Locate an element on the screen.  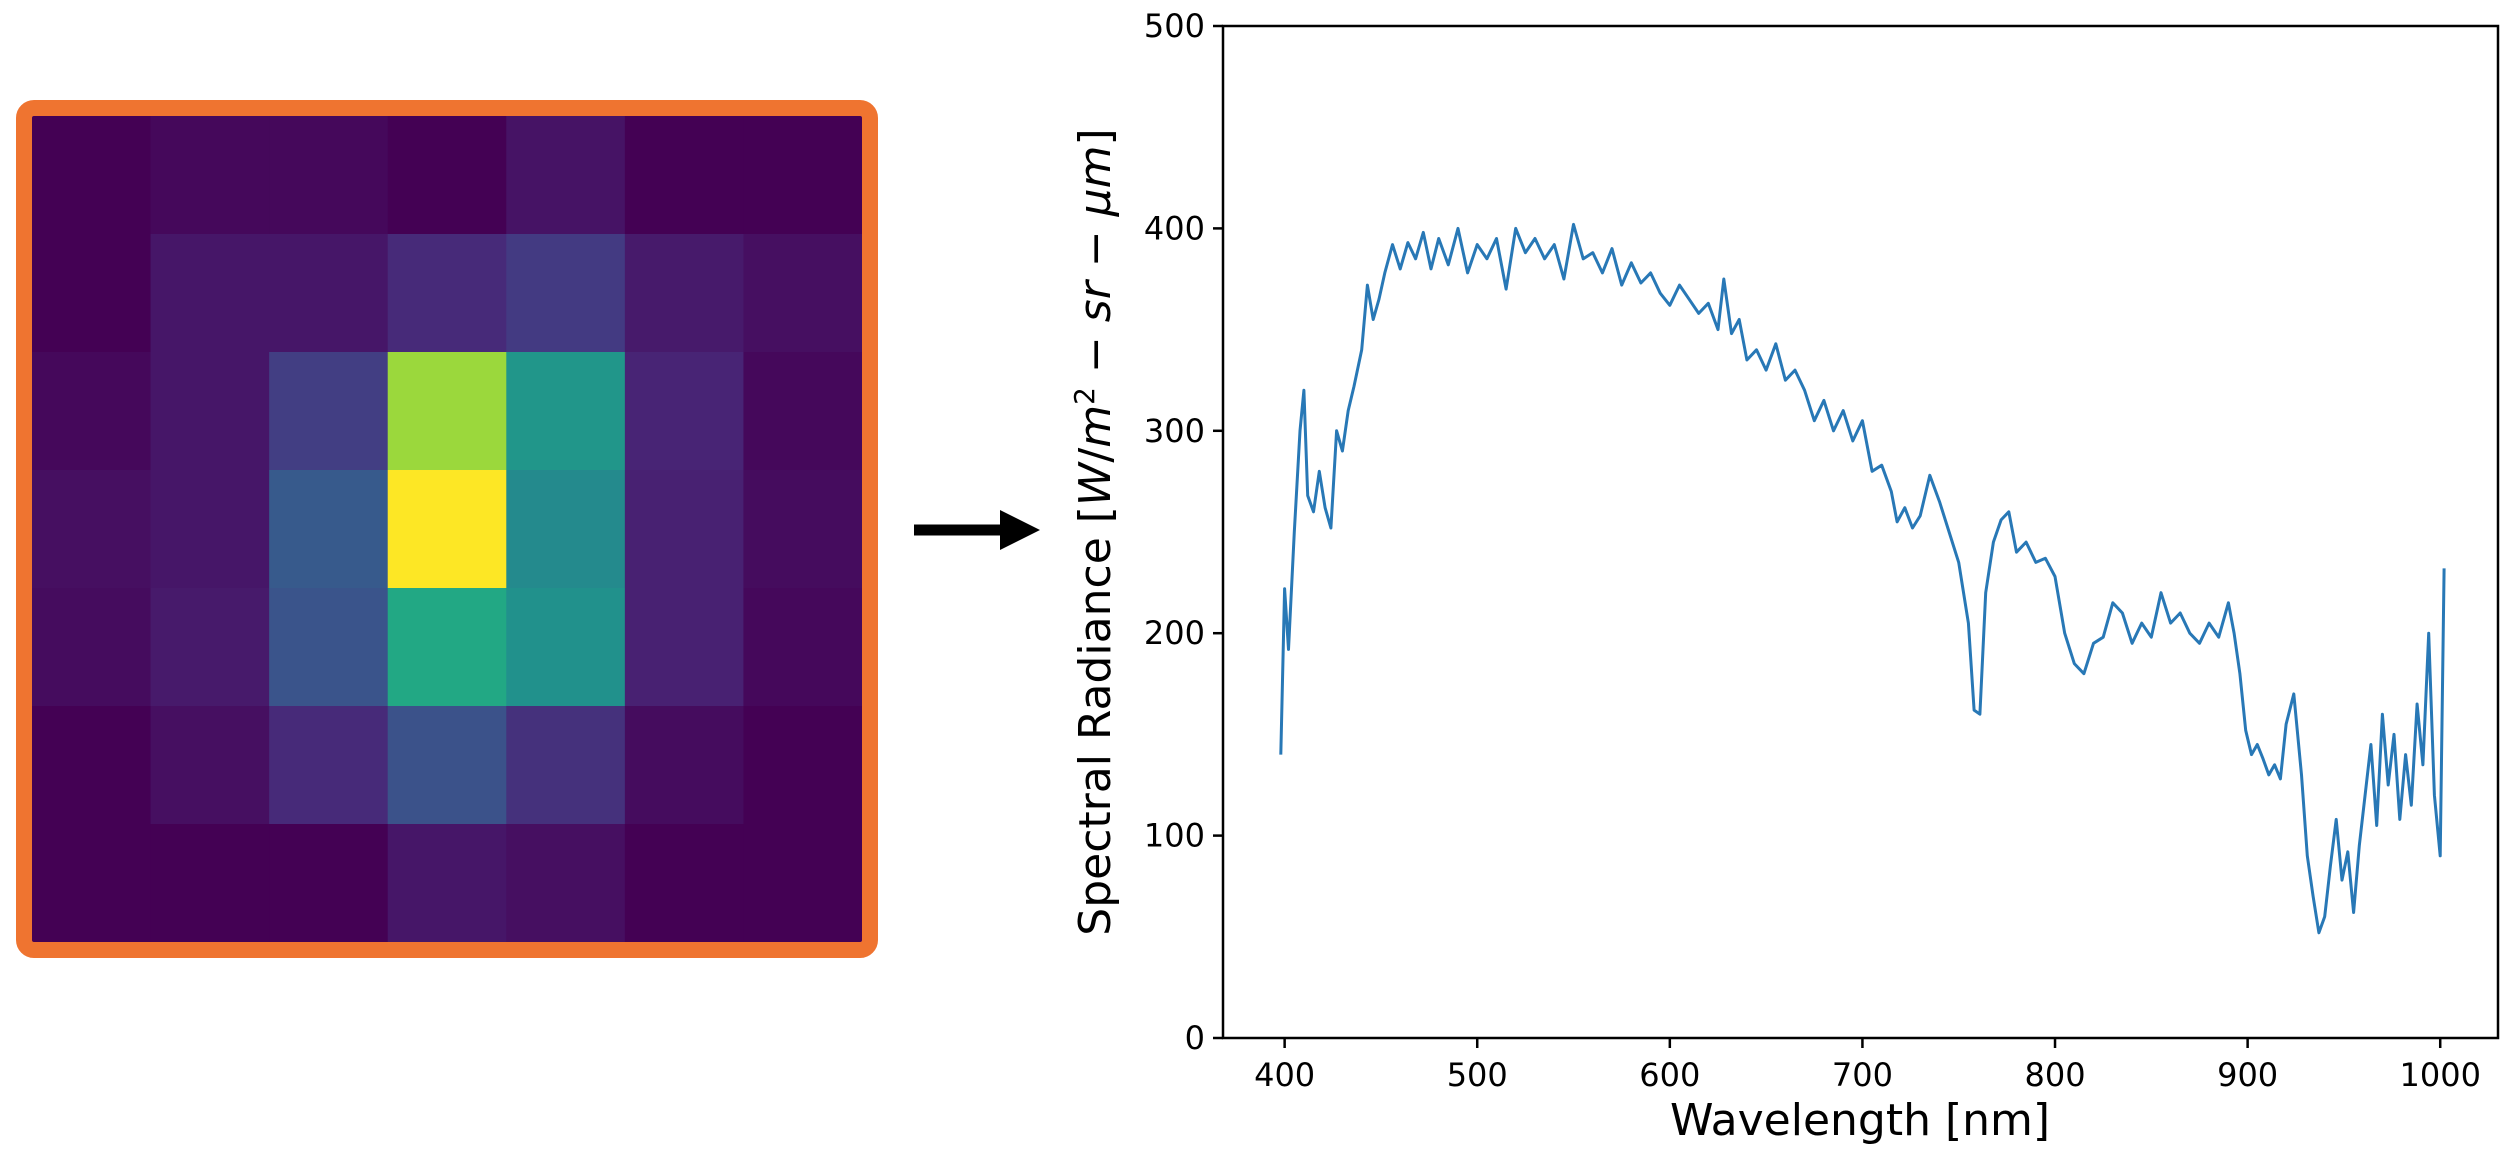
x-tick-label: 900 is located at coordinates (2247, 1075).